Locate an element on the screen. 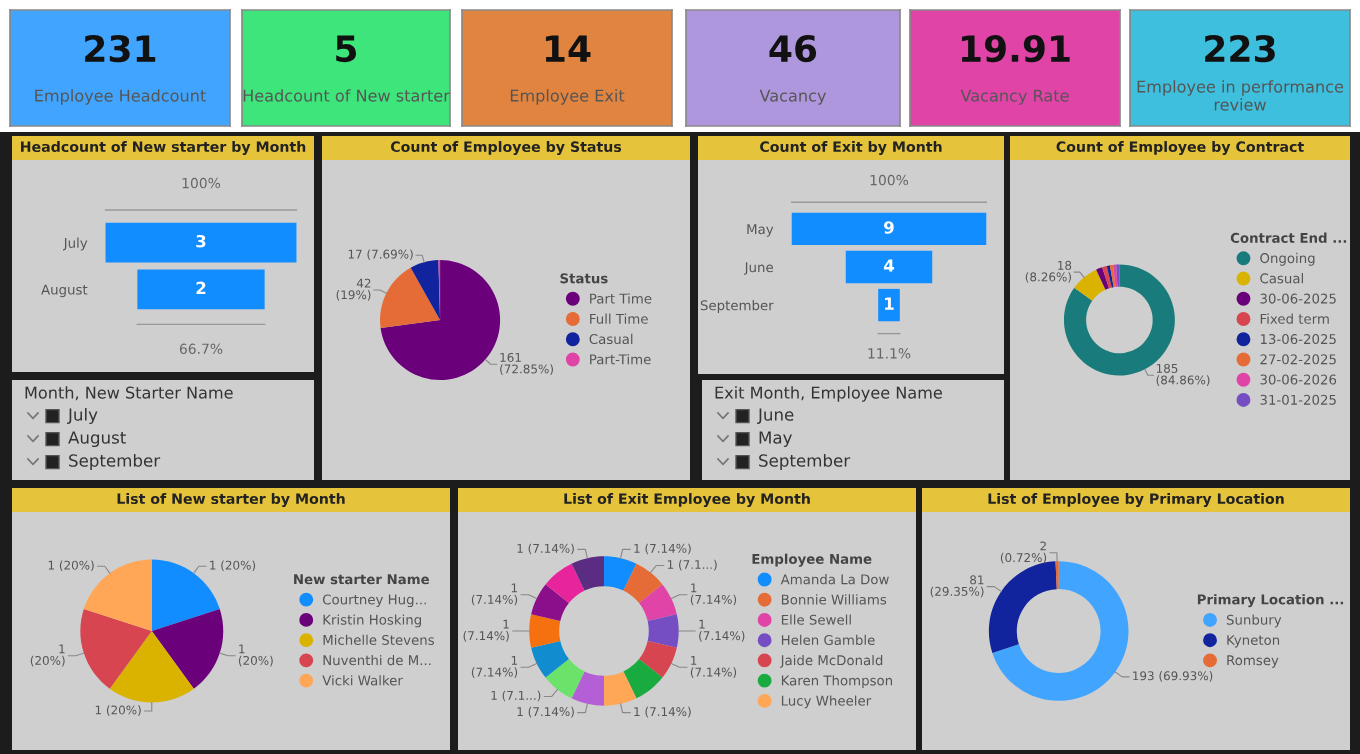 The width and height of the screenshot is (1360, 754). text: 231 is located at coordinates (120, 48).